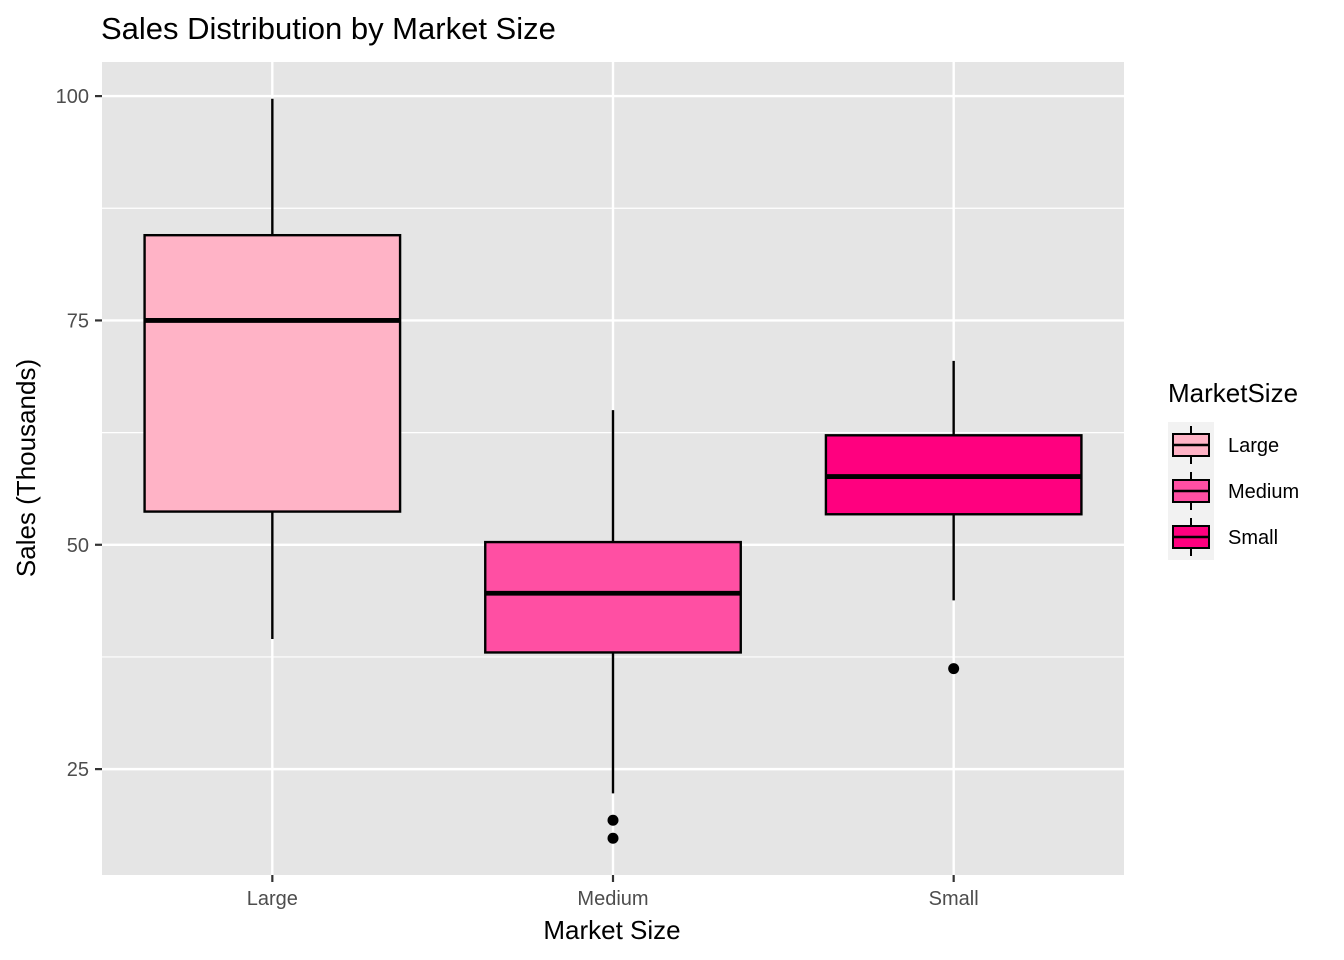  I want to click on chart-title: Sales Distribution by Market Size, so click(328, 28).